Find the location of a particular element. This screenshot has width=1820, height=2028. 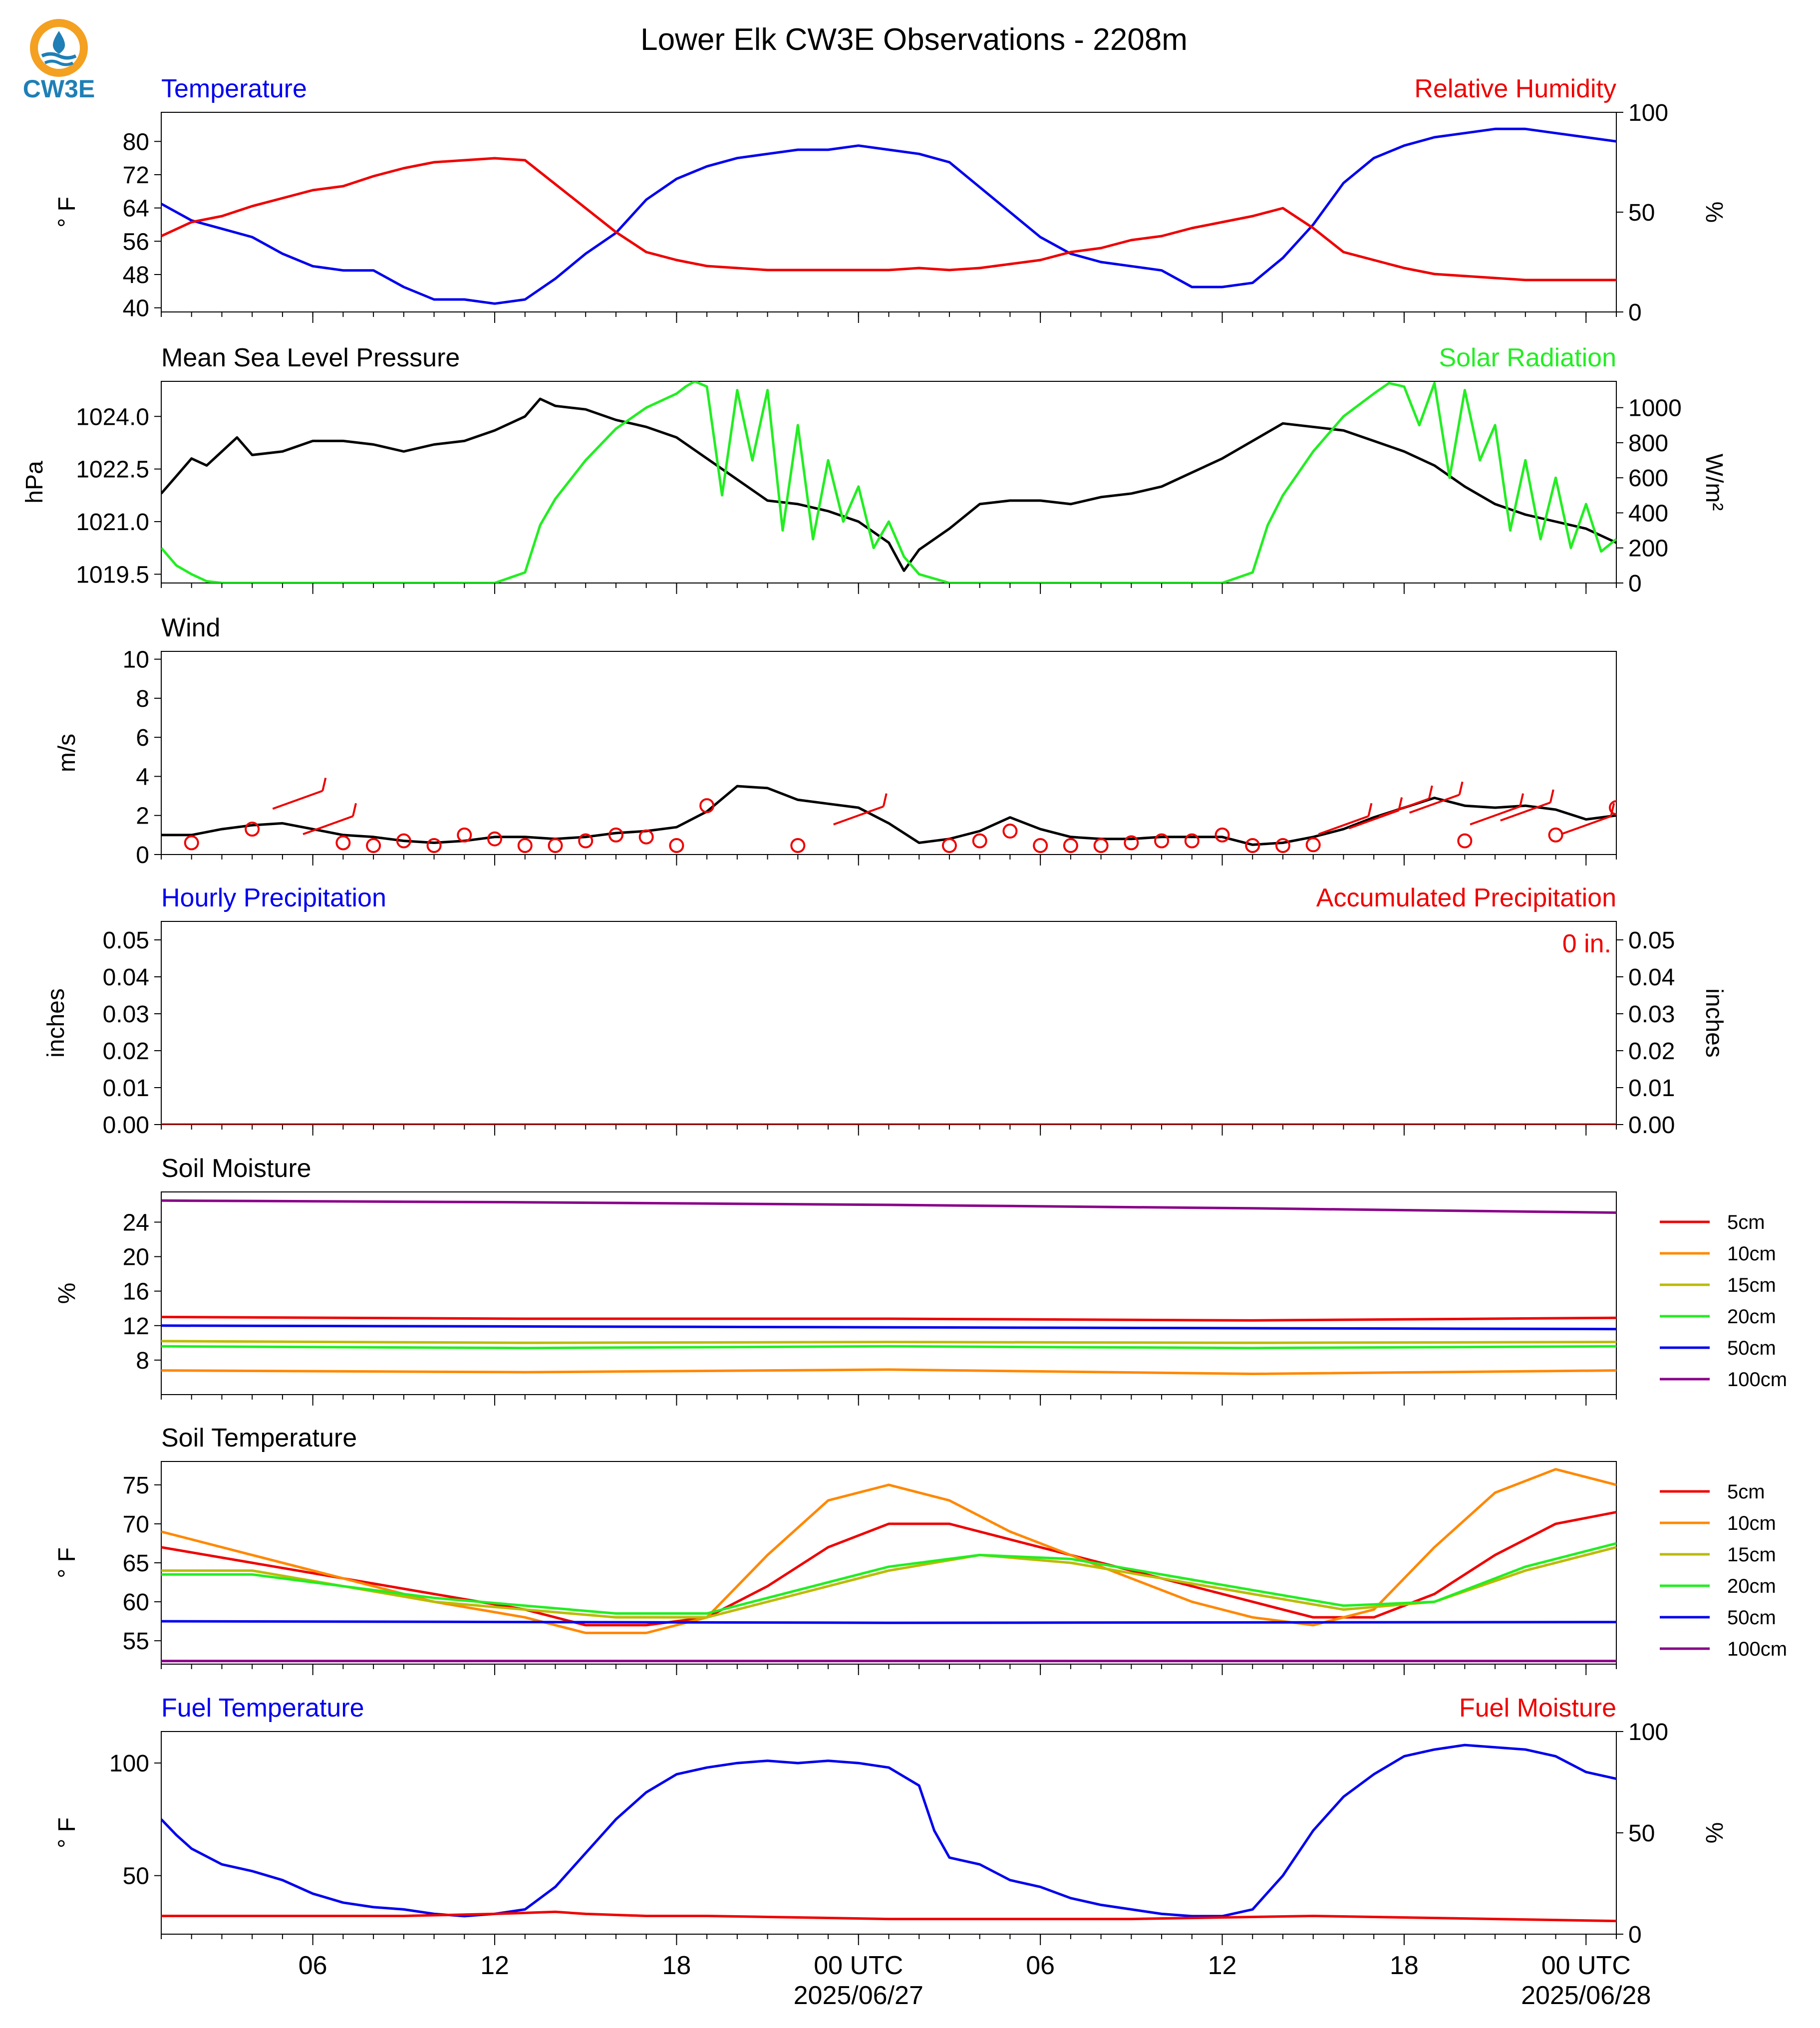

x-tick-label: 06 is located at coordinates (313, 1965).